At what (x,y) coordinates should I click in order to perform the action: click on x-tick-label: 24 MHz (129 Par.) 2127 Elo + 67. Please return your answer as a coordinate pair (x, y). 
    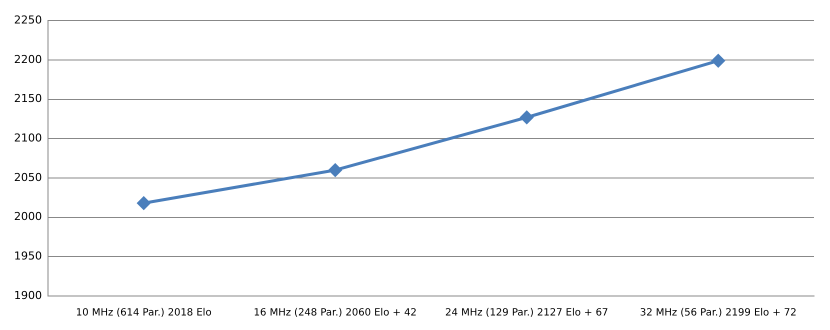
    Looking at the image, I should click on (526, 313).